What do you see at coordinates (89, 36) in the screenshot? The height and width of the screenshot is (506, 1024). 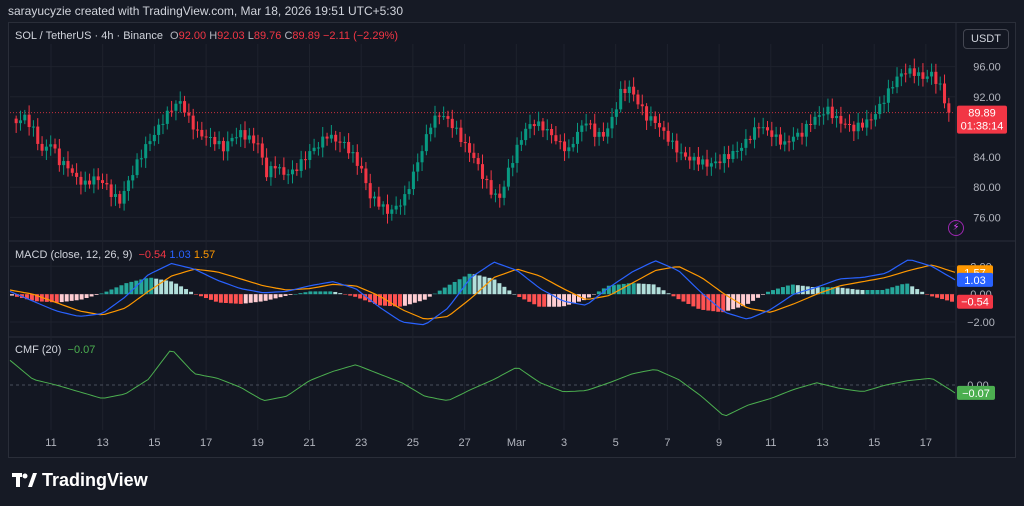 I see `symbol-name: SOL / TetherUS · 4h · Binance` at bounding box center [89, 36].